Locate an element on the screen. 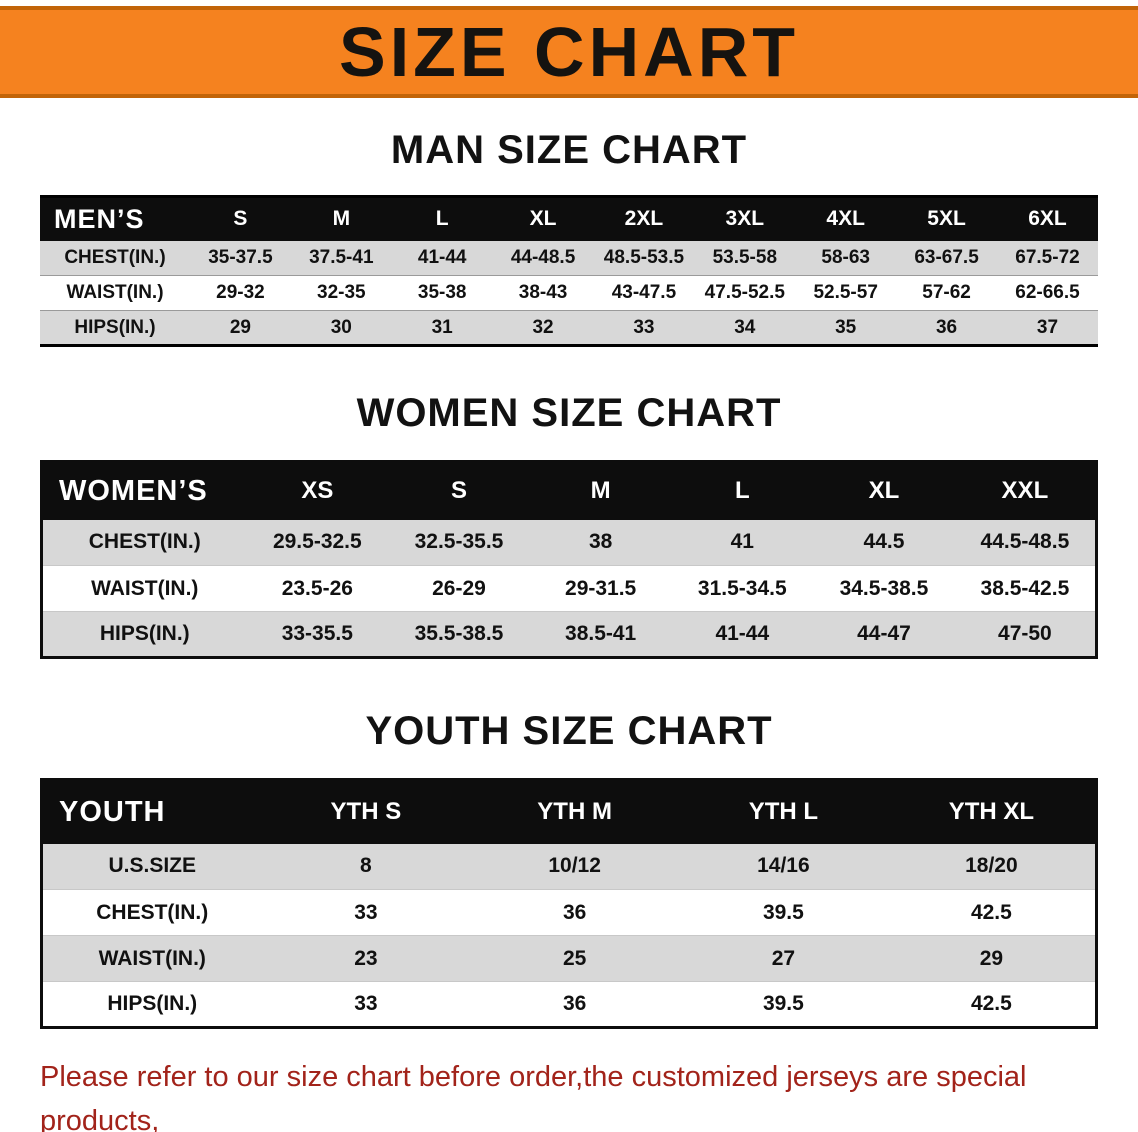 This screenshot has height=1132, width=1138. table-row: HIPS(IN.) 29 30 31 32 33 34 35 36 37 is located at coordinates (569, 328).